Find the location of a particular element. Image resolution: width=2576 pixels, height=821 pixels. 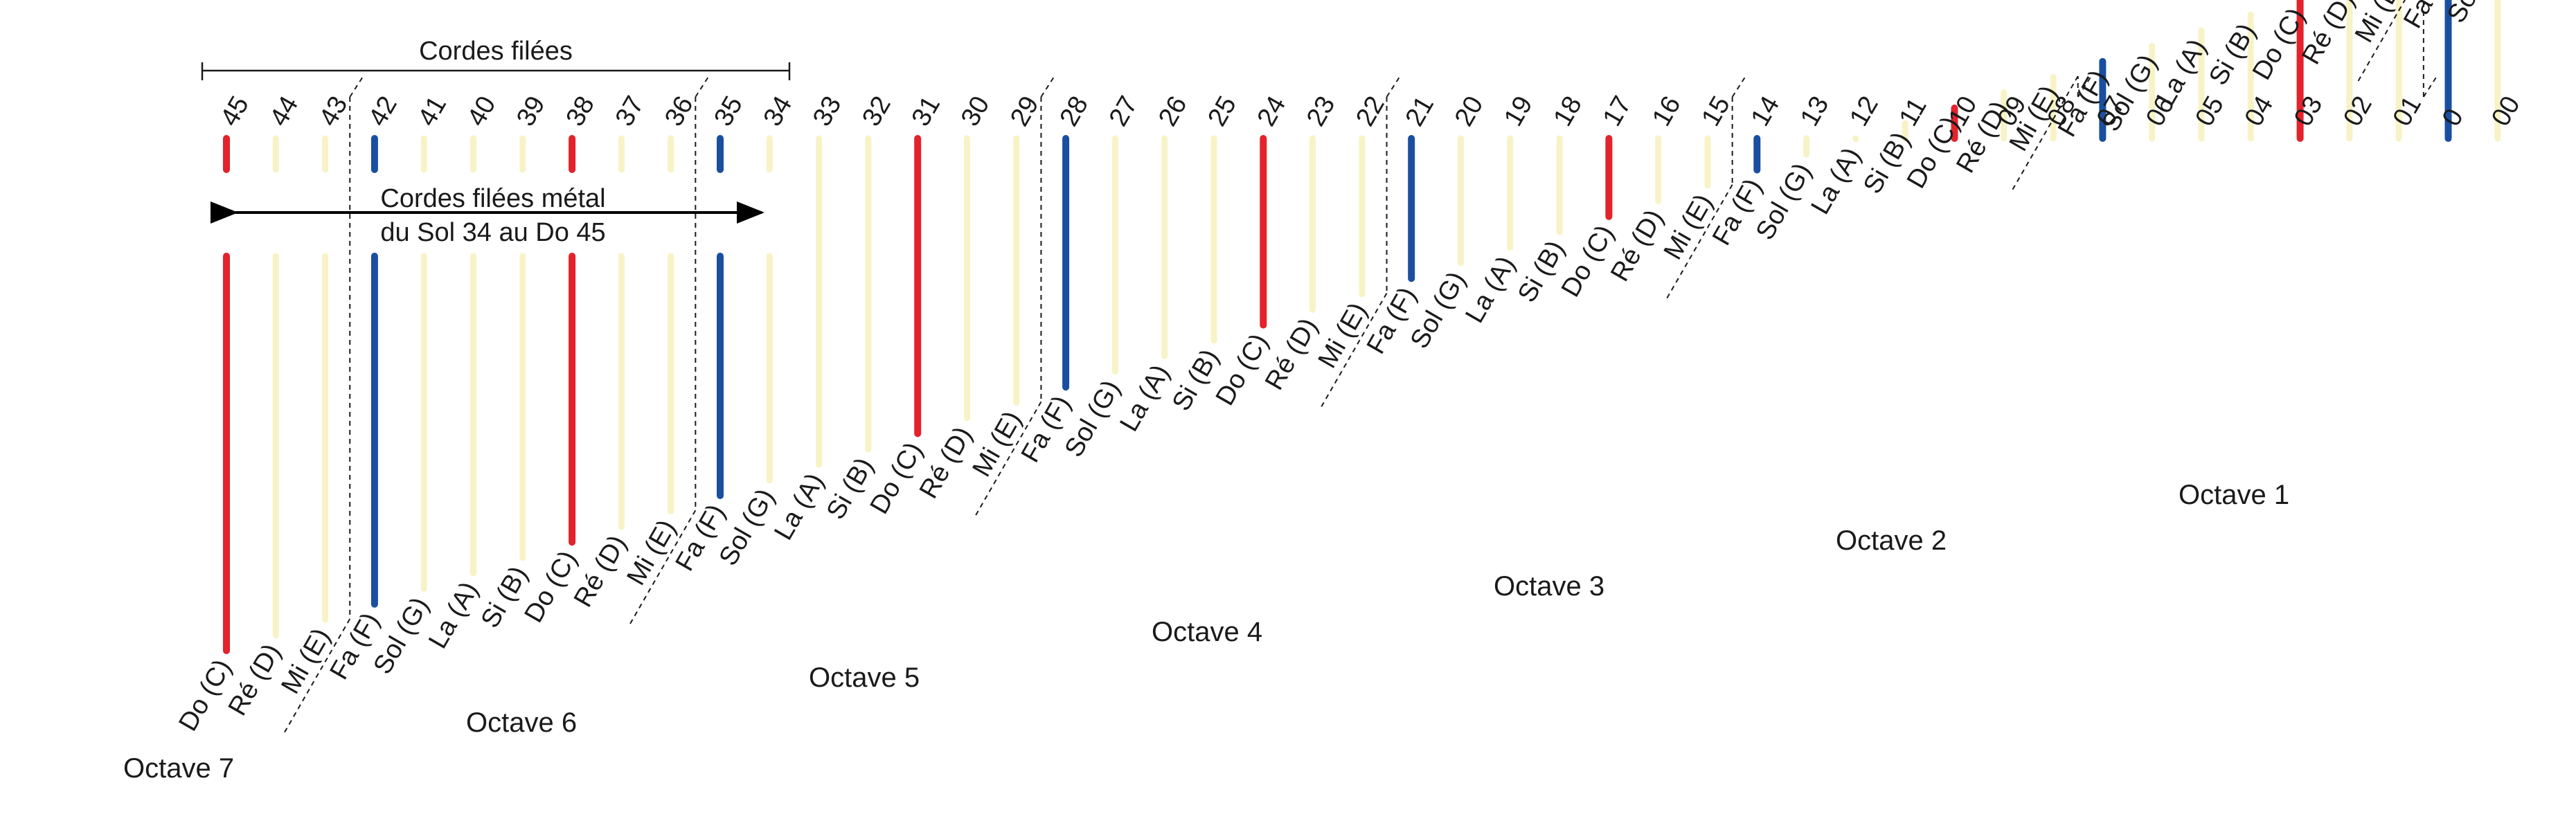

string-number-label: 00 is located at coordinates (2506, 111).